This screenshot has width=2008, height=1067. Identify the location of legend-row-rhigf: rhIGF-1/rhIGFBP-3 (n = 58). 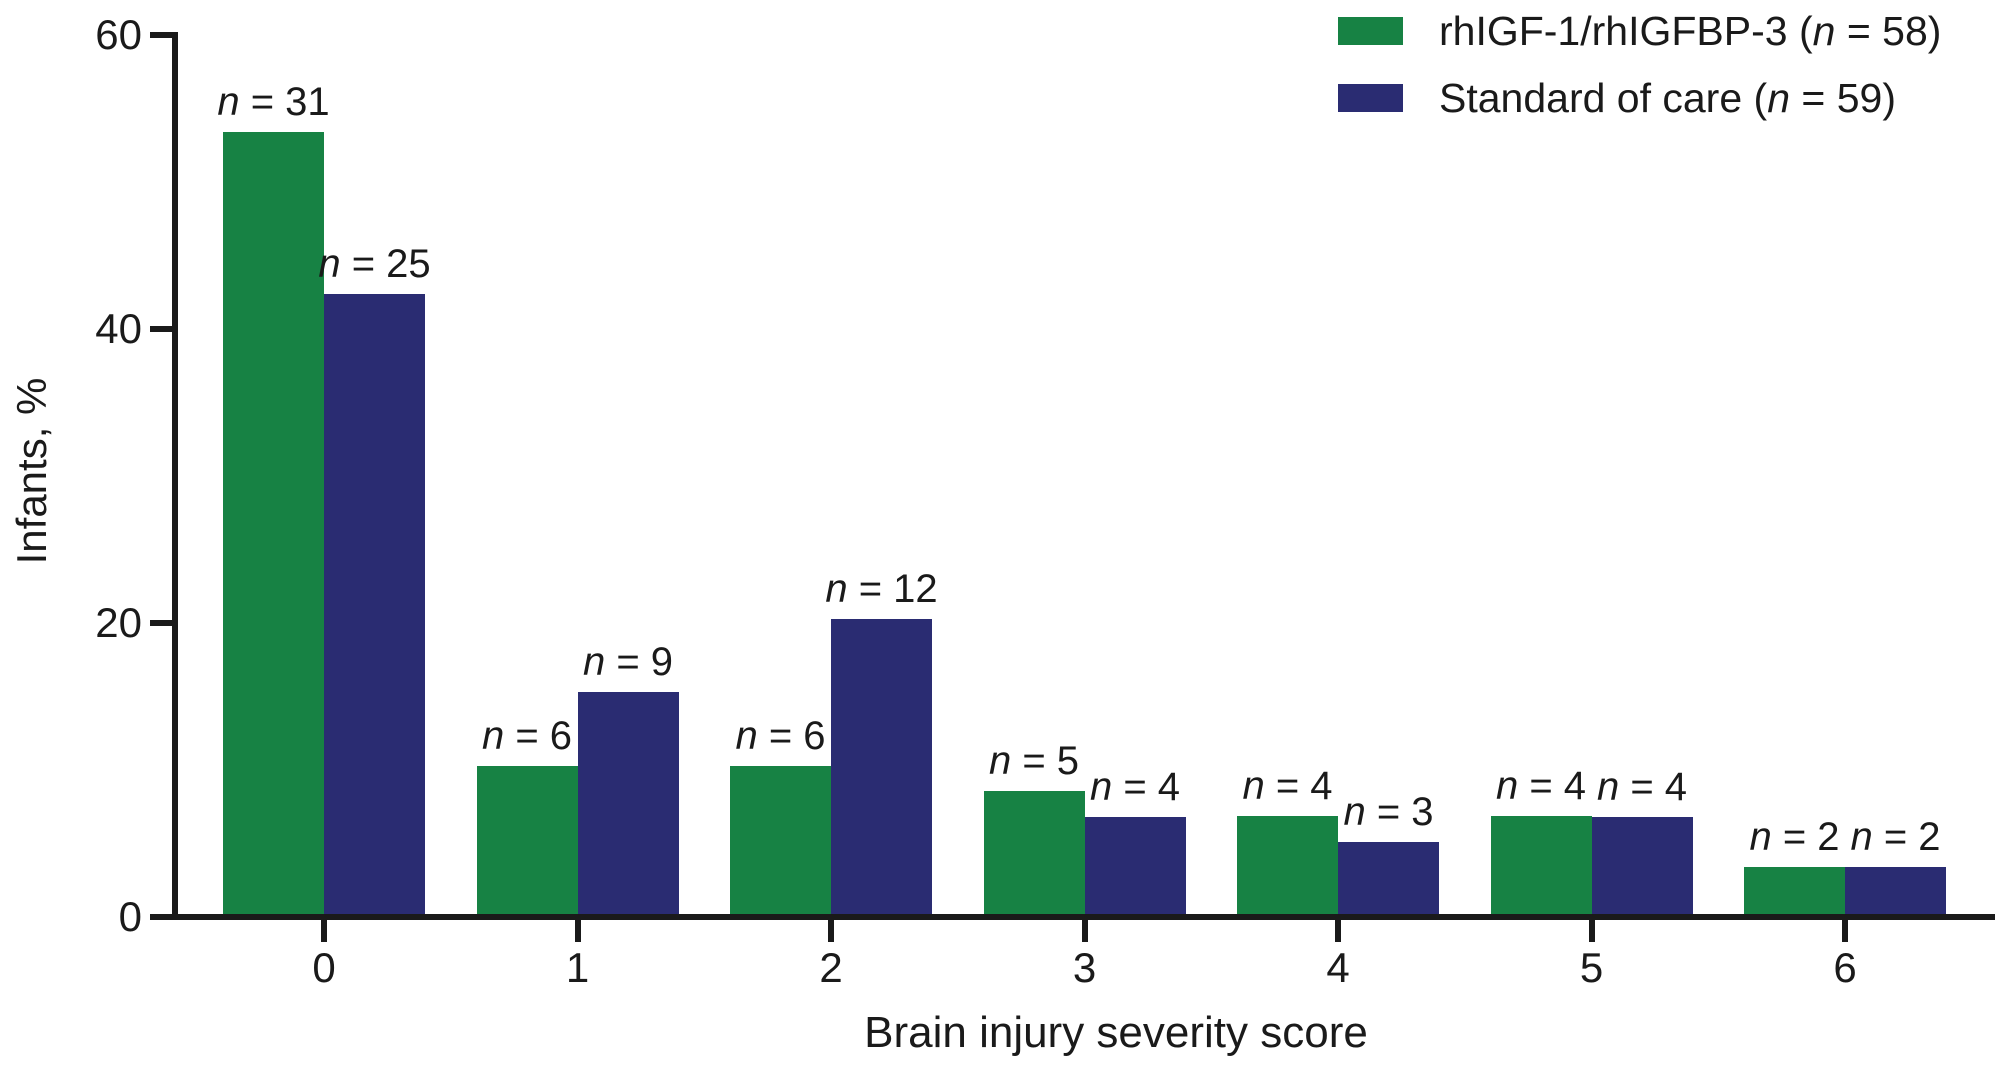
(1639, 31).